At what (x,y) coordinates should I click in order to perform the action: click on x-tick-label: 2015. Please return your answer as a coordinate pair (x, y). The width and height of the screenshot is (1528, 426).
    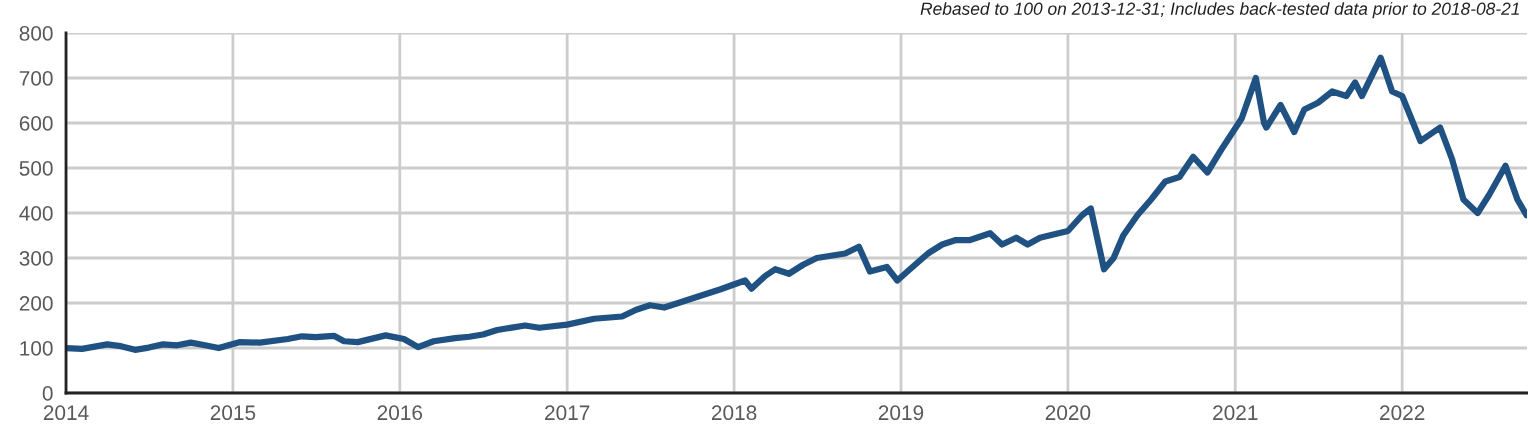
    Looking at the image, I should click on (233, 413).